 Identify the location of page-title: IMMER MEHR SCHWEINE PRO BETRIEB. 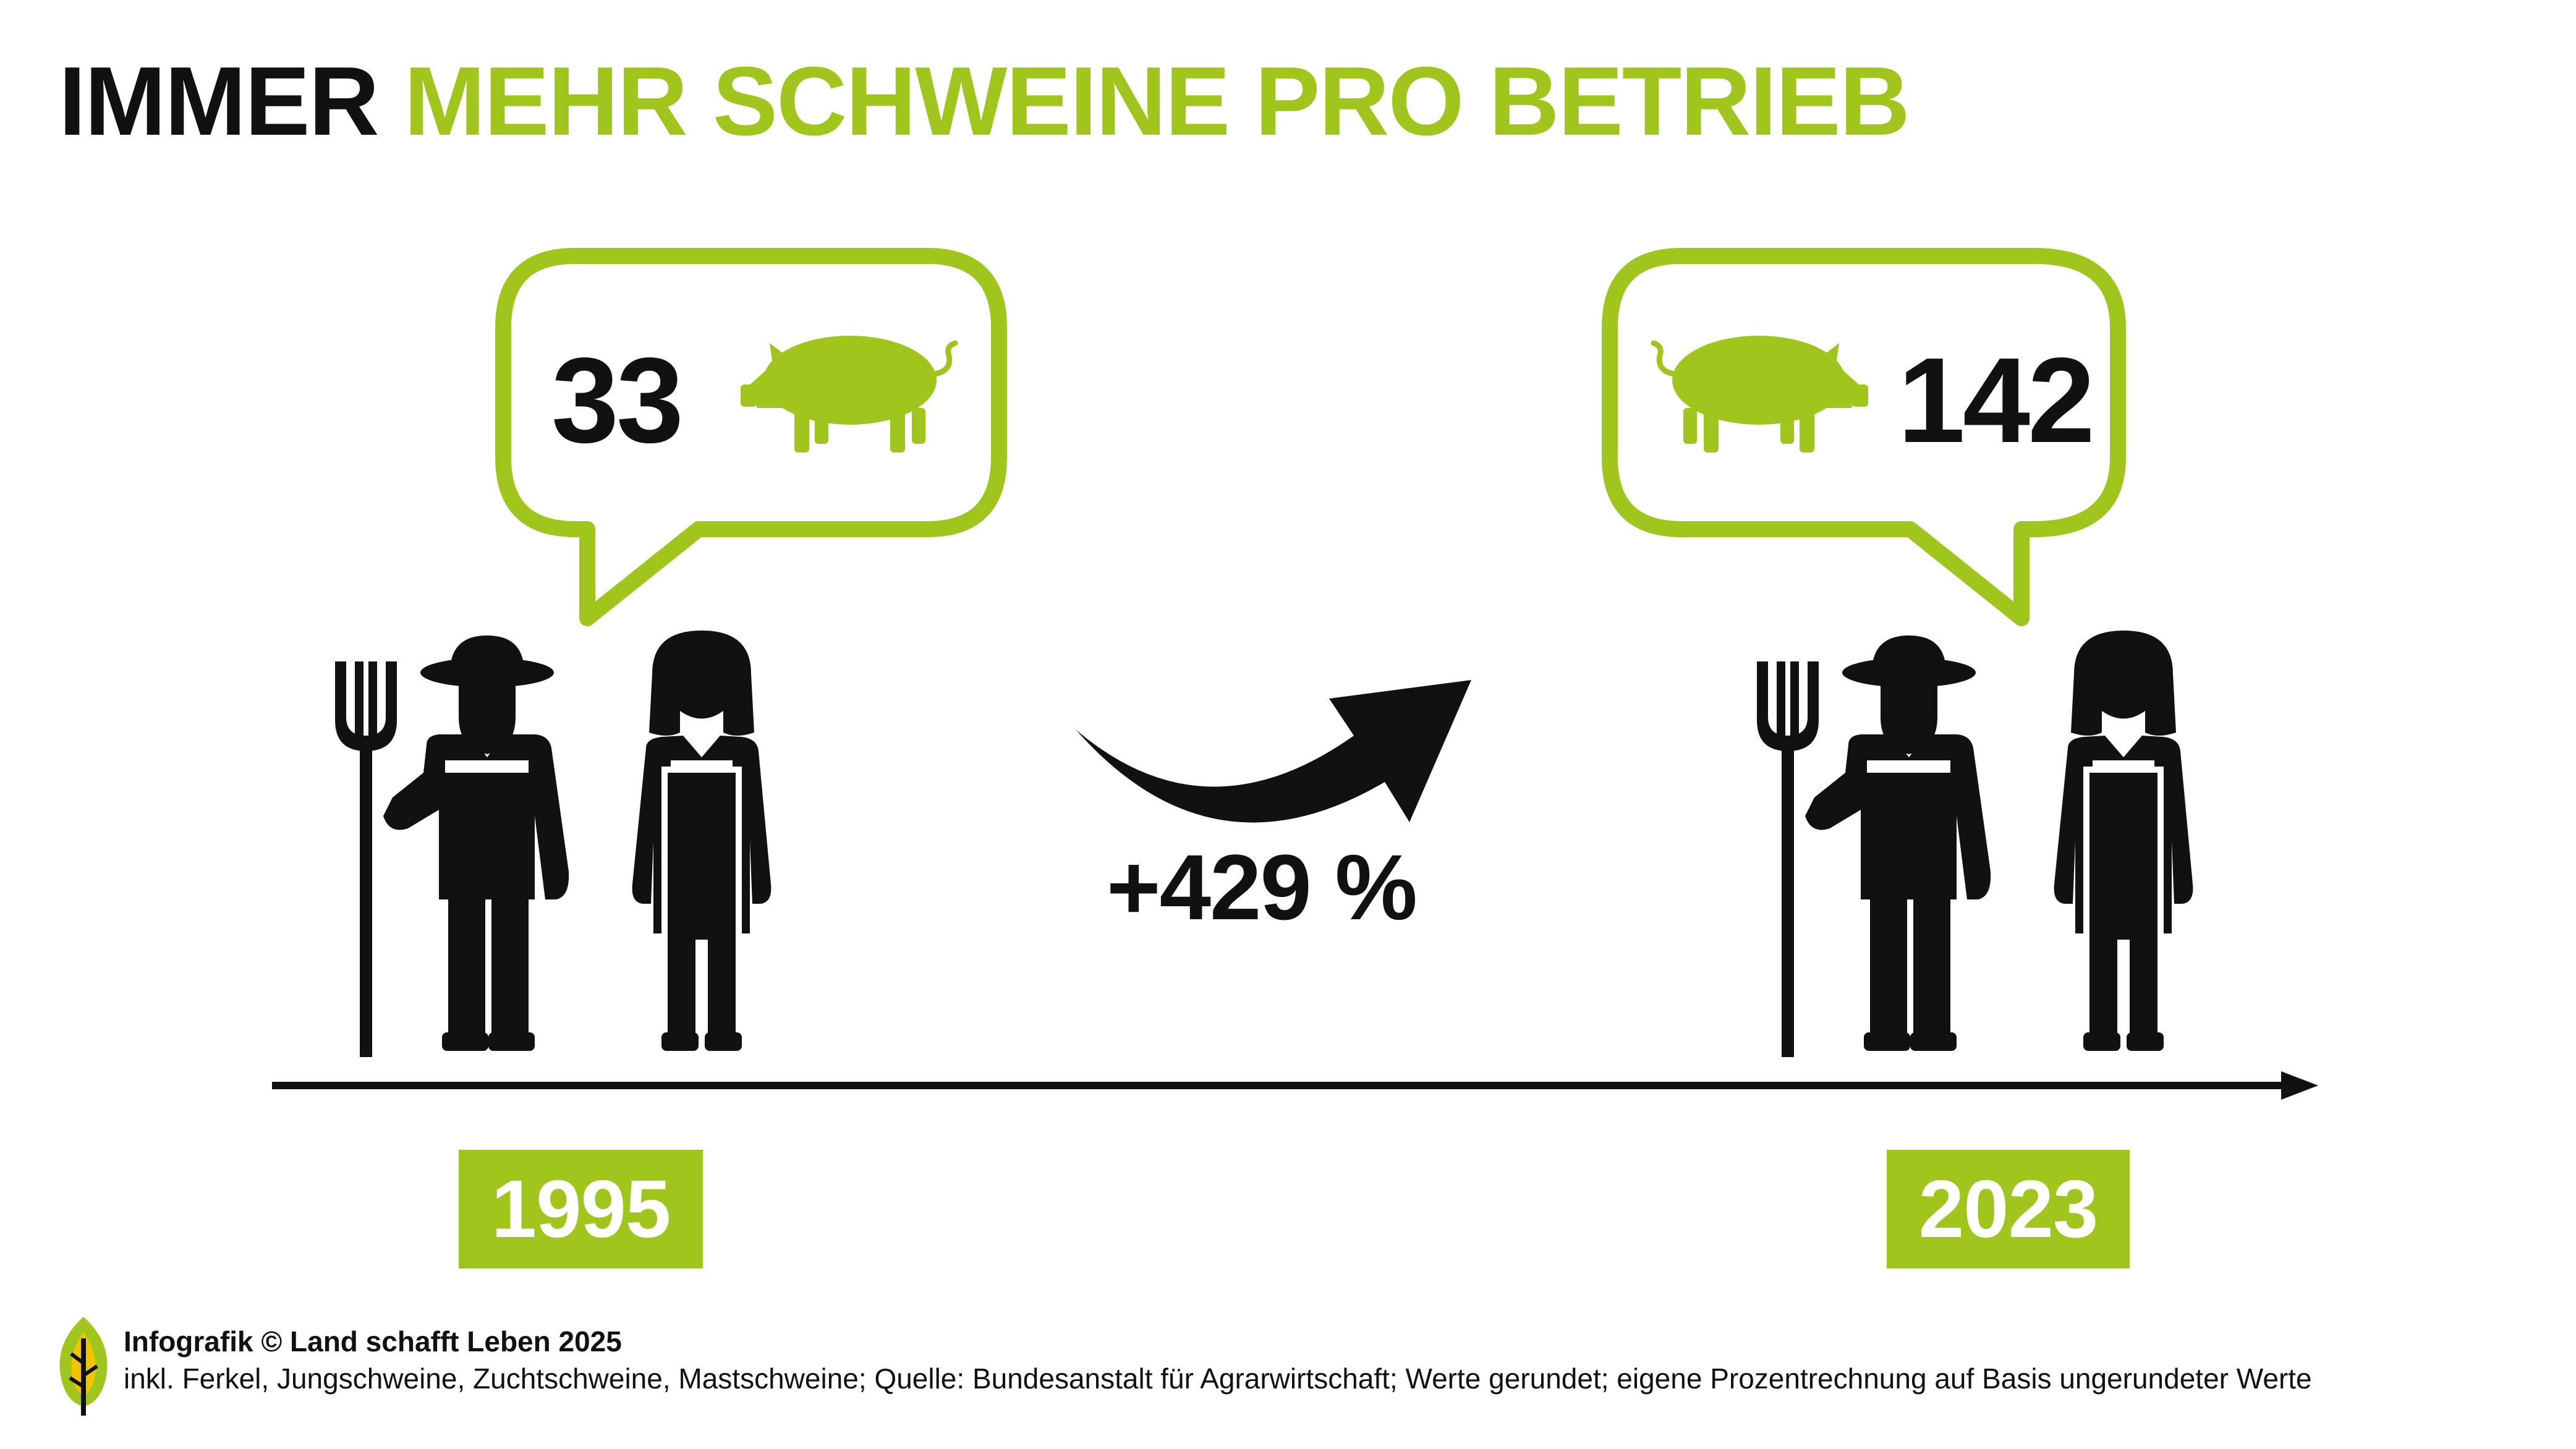
(984, 101).